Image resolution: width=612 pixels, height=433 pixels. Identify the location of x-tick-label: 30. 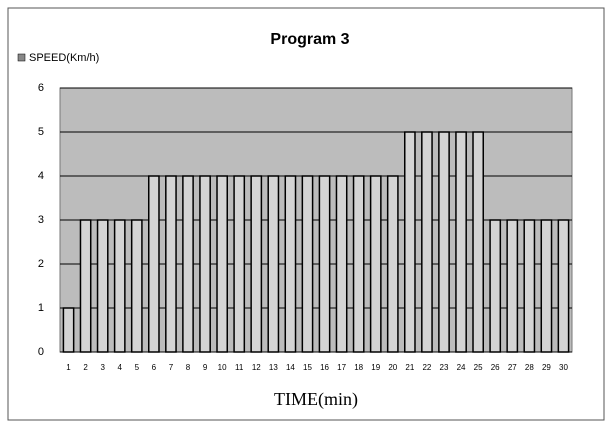
(563, 367).